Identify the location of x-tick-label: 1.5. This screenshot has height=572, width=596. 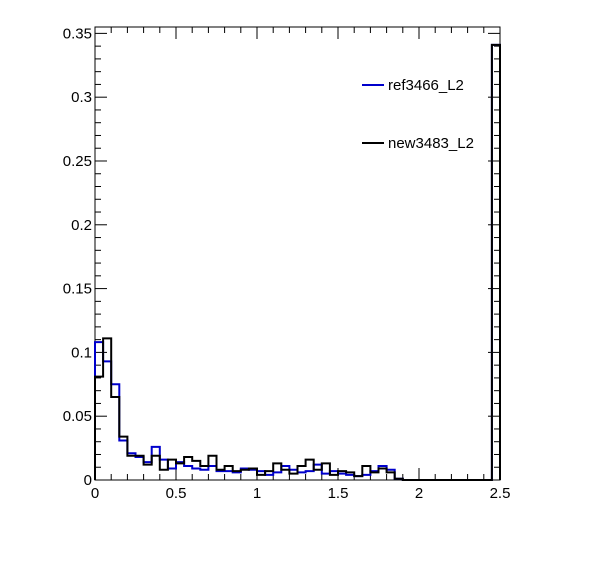
(338, 493).